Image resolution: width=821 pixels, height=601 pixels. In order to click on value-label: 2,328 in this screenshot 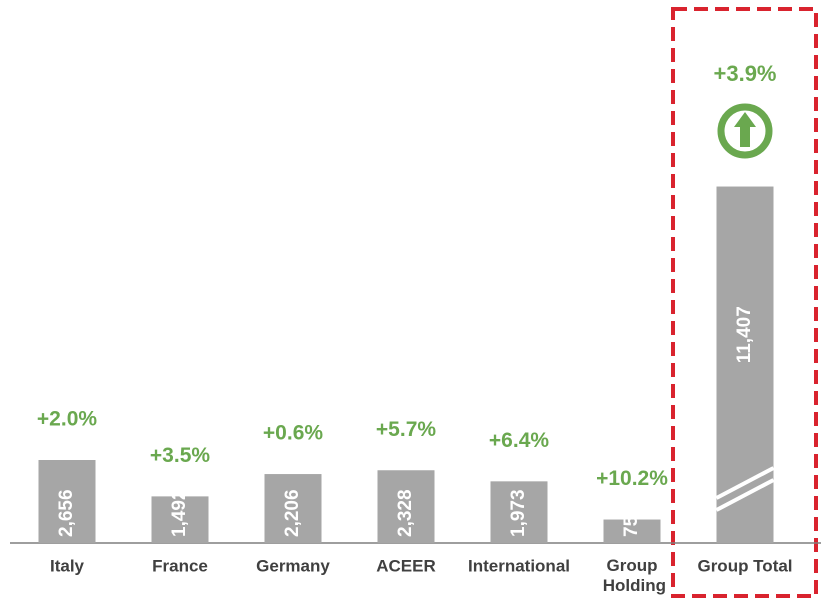, I will do `click(405, 513)`.